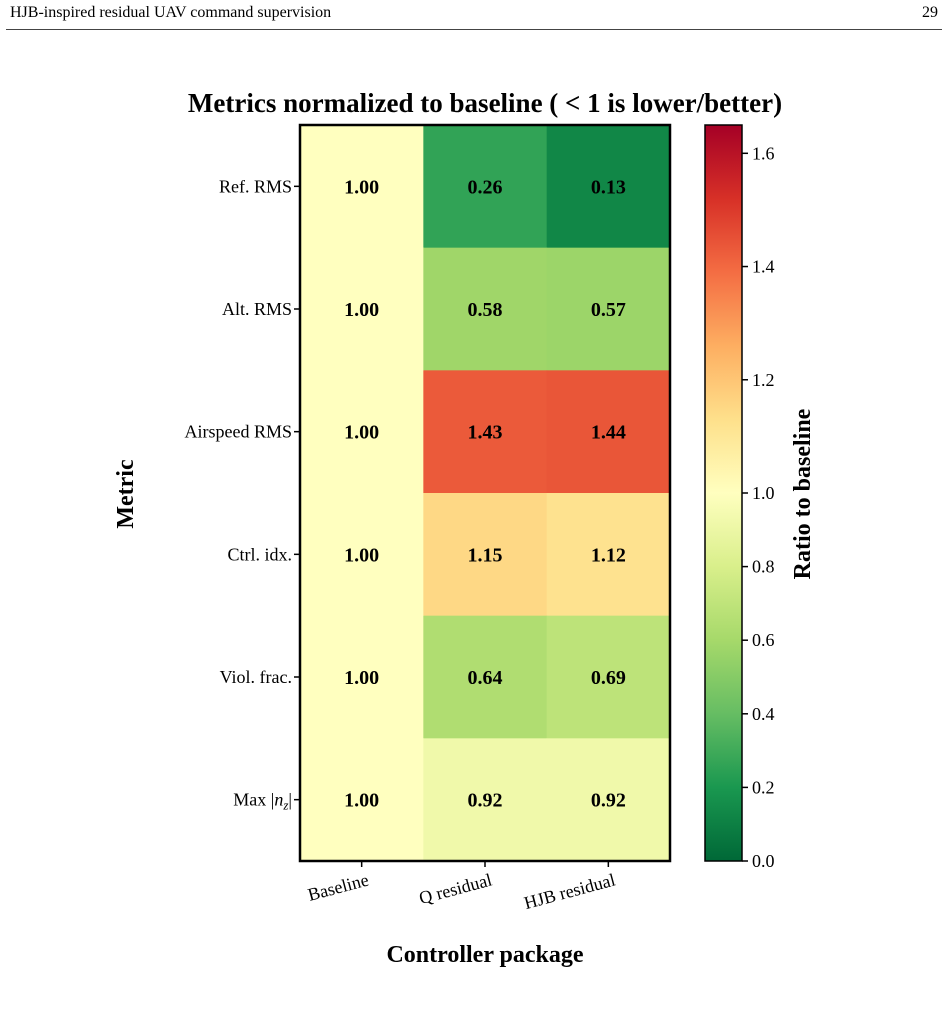 Image resolution: width=948 pixels, height=1011 pixels. I want to click on colorbar-tick-label: 0.4, so click(763, 714).